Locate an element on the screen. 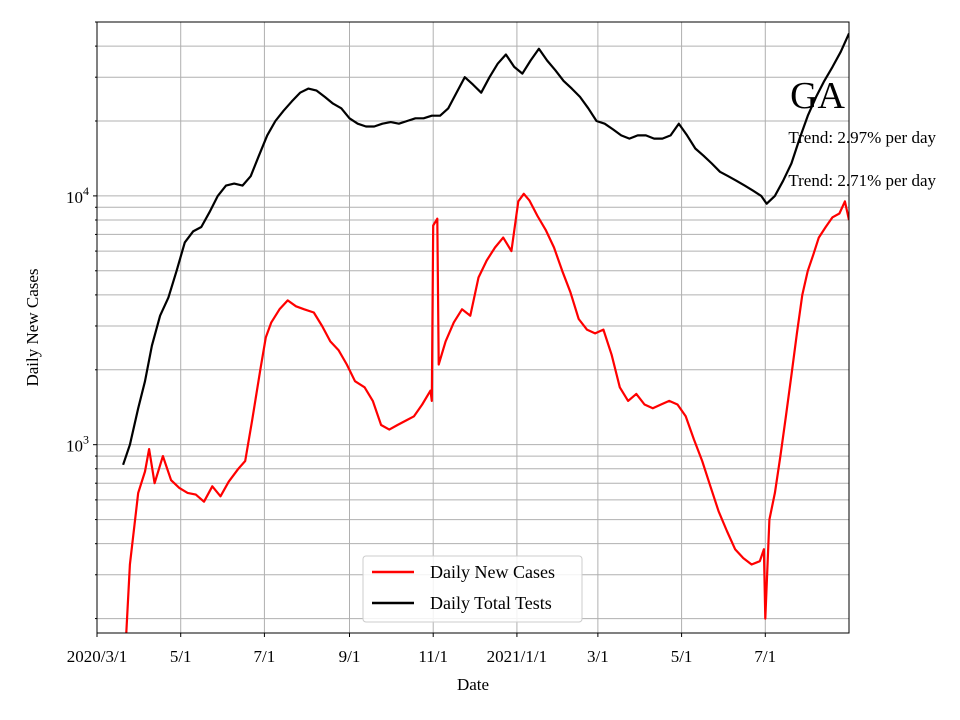  y-tick-label: 10⁴ is located at coordinates (77, 195).